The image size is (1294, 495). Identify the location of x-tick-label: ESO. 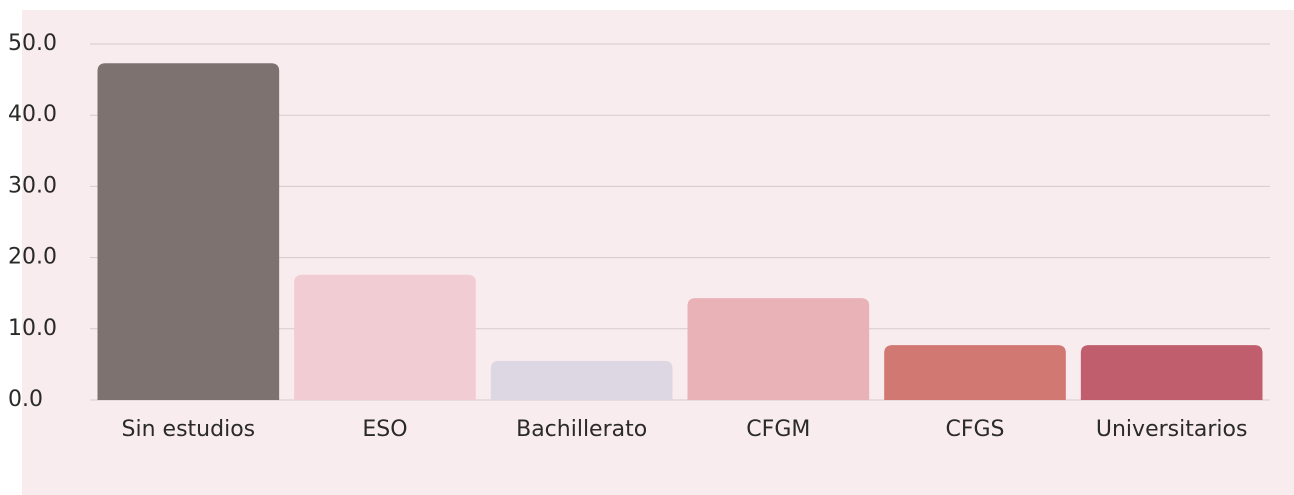
(384, 429).